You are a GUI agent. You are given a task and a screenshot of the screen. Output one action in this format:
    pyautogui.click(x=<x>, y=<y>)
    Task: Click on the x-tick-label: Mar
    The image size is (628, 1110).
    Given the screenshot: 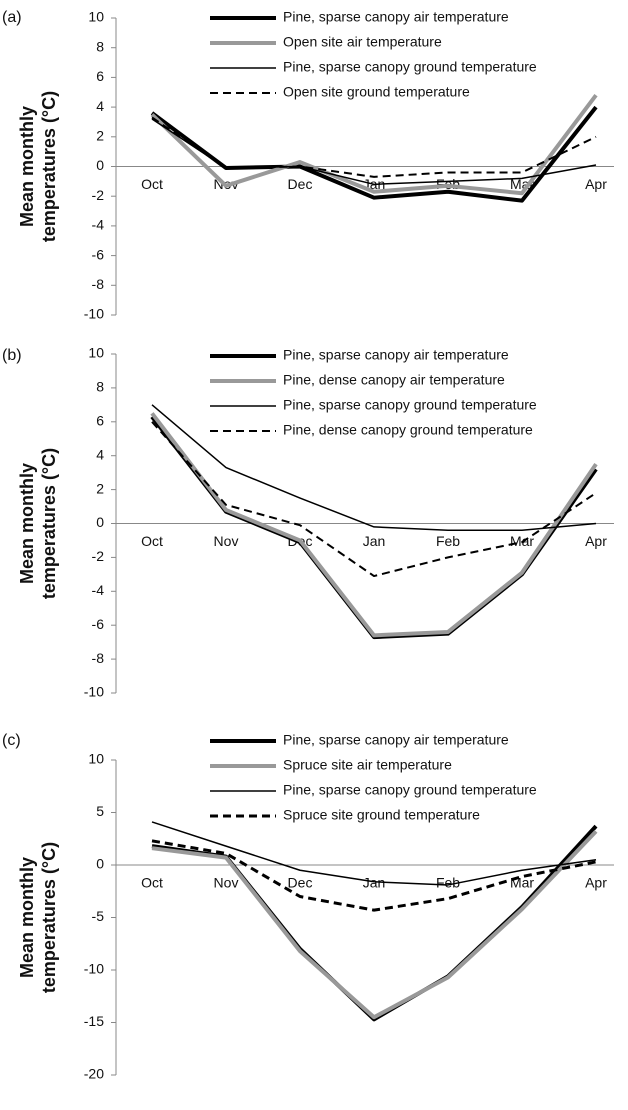 What is the action you would take?
    pyautogui.click(x=522, y=883)
    